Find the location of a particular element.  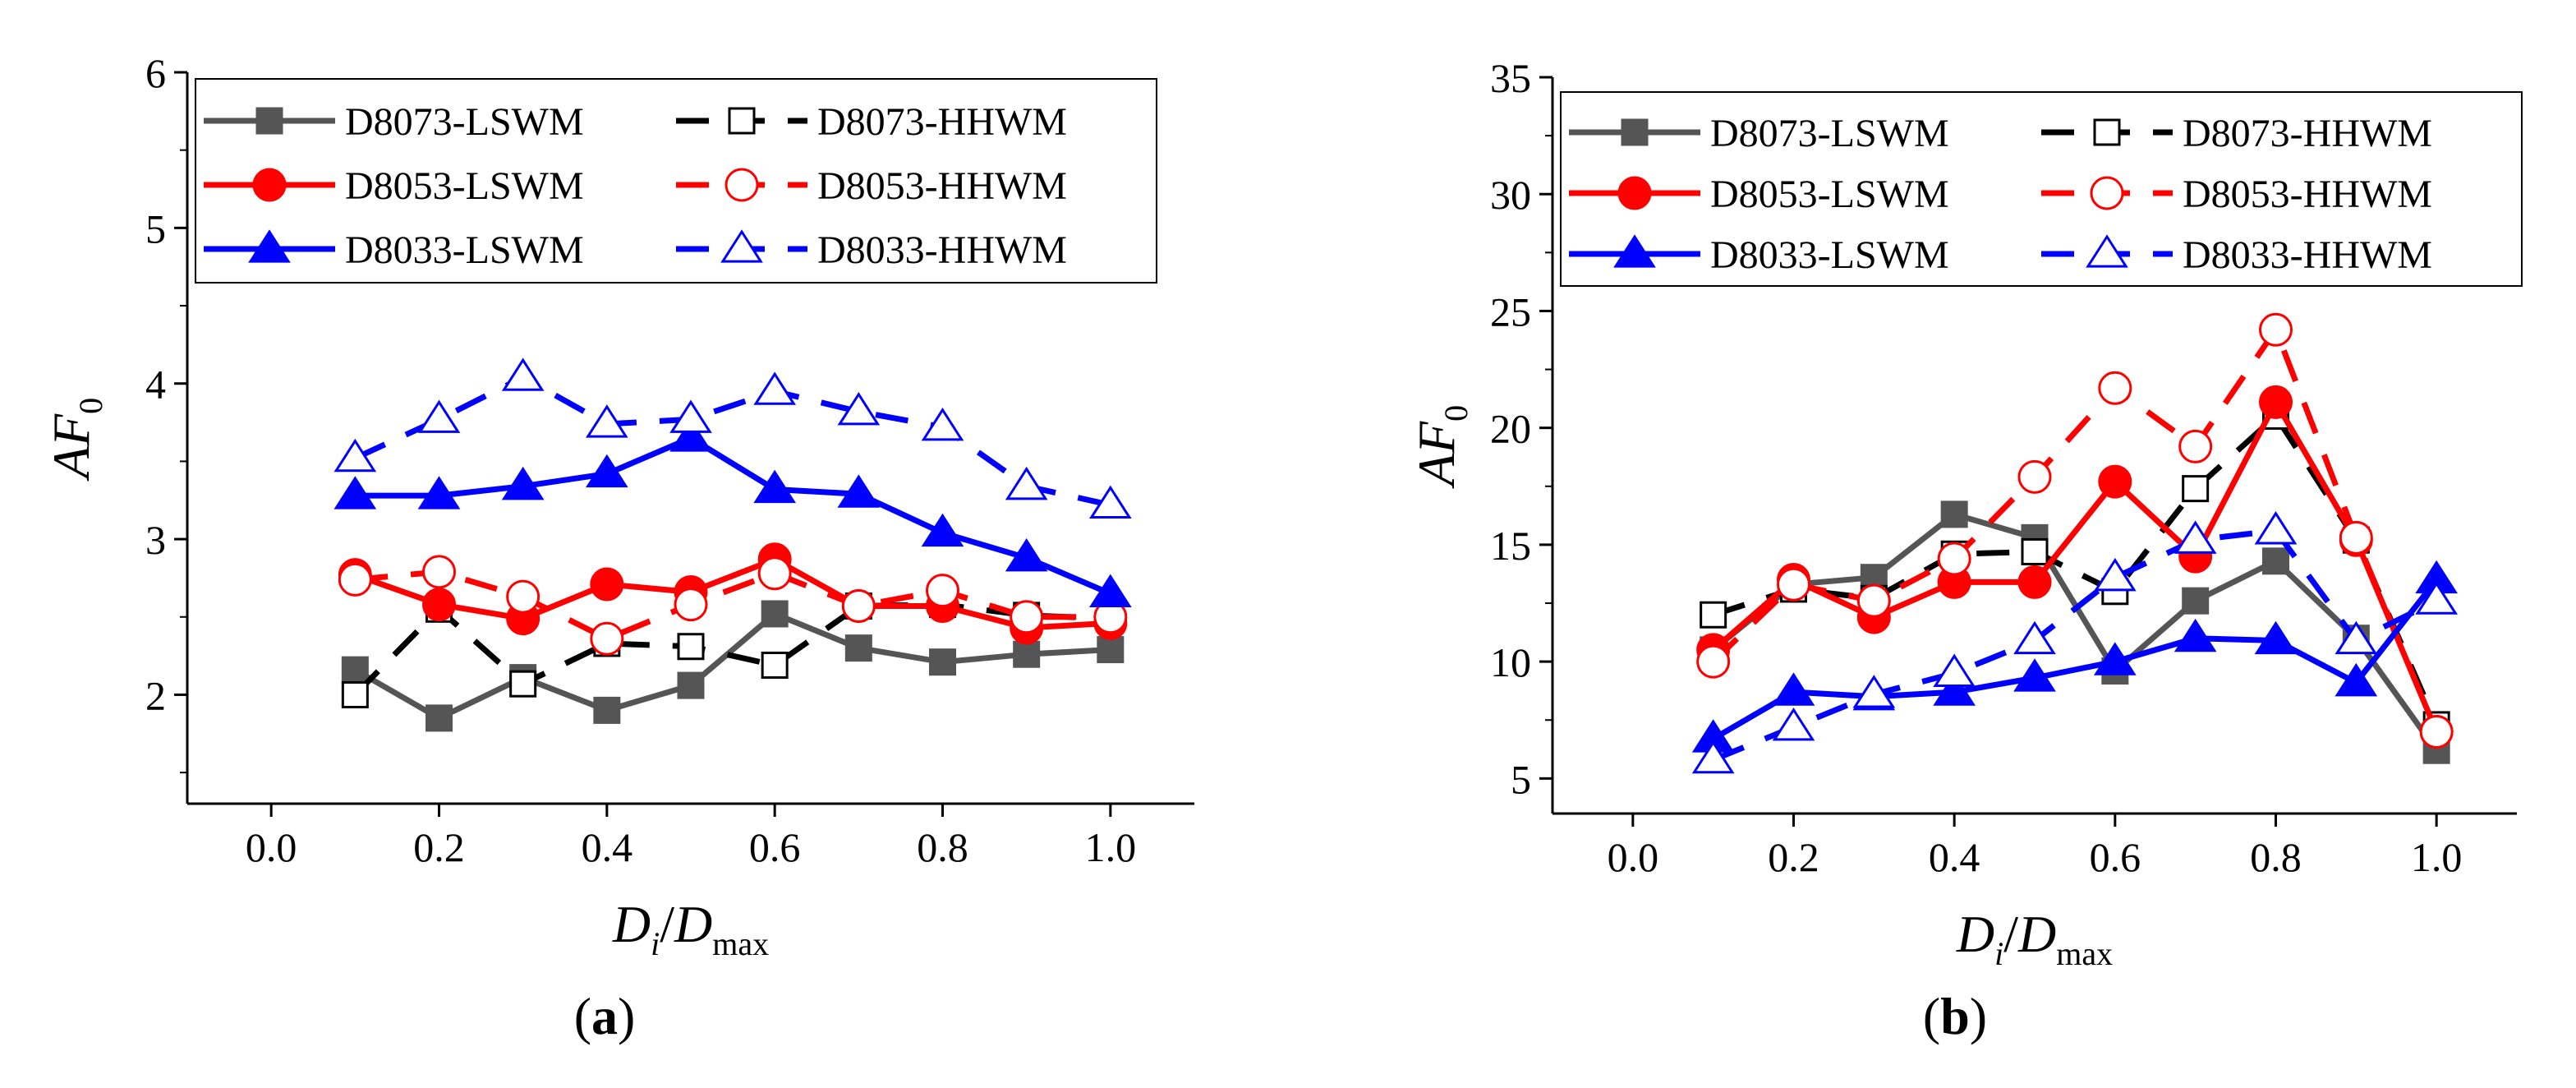

y-tick-label: 6 is located at coordinates (155, 73).